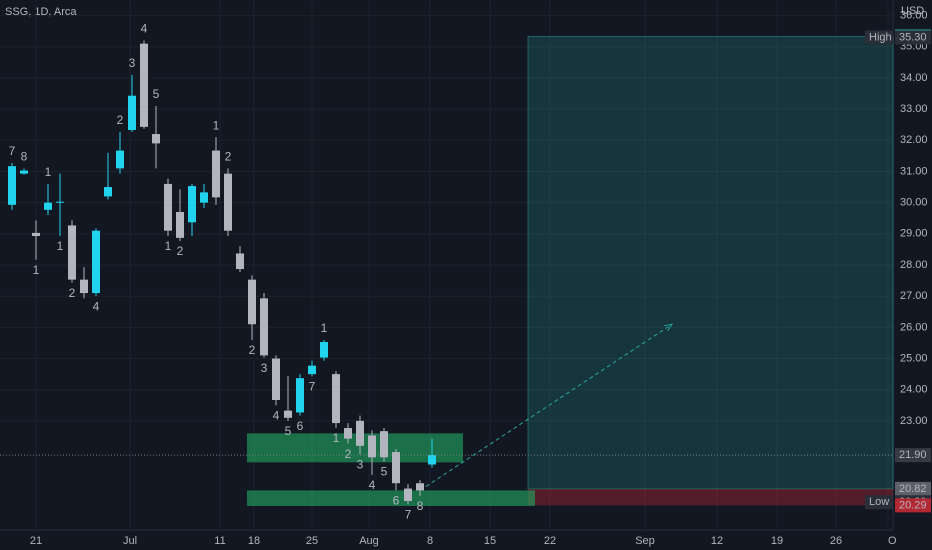  Describe the element at coordinates (546, 407) in the screenshot. I see `projection-line` at that location.